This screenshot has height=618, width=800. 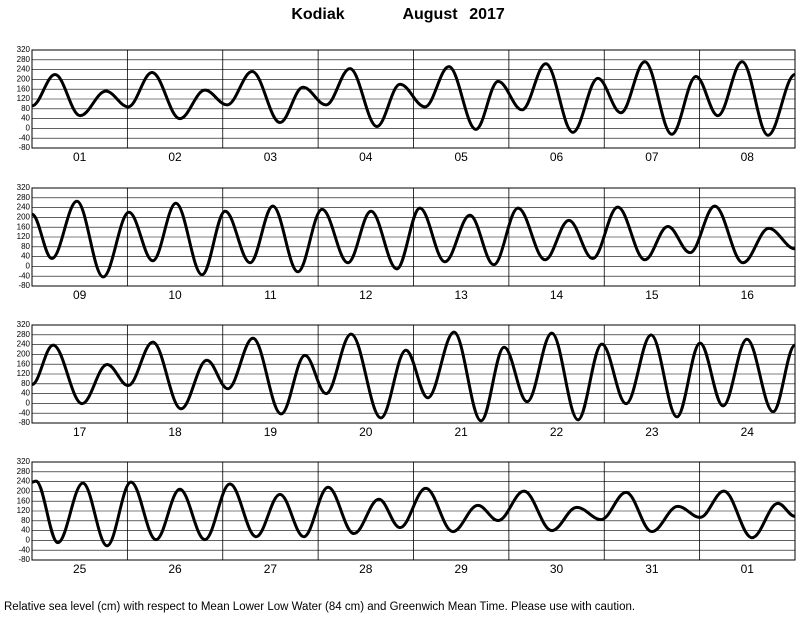 What do you see at coordinates (175, 432) in the screenshot?
I see `day-label: 18` at bounding box center [175, 432].